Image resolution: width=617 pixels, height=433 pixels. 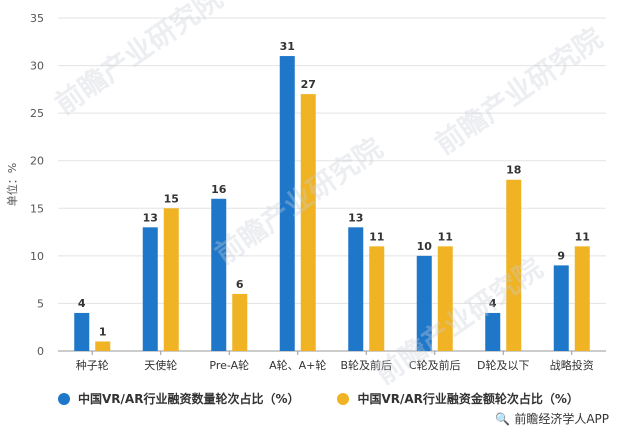 I want to click on source-credit: 🔍 前瞻经济学人APP, so click(x=552, y=418).